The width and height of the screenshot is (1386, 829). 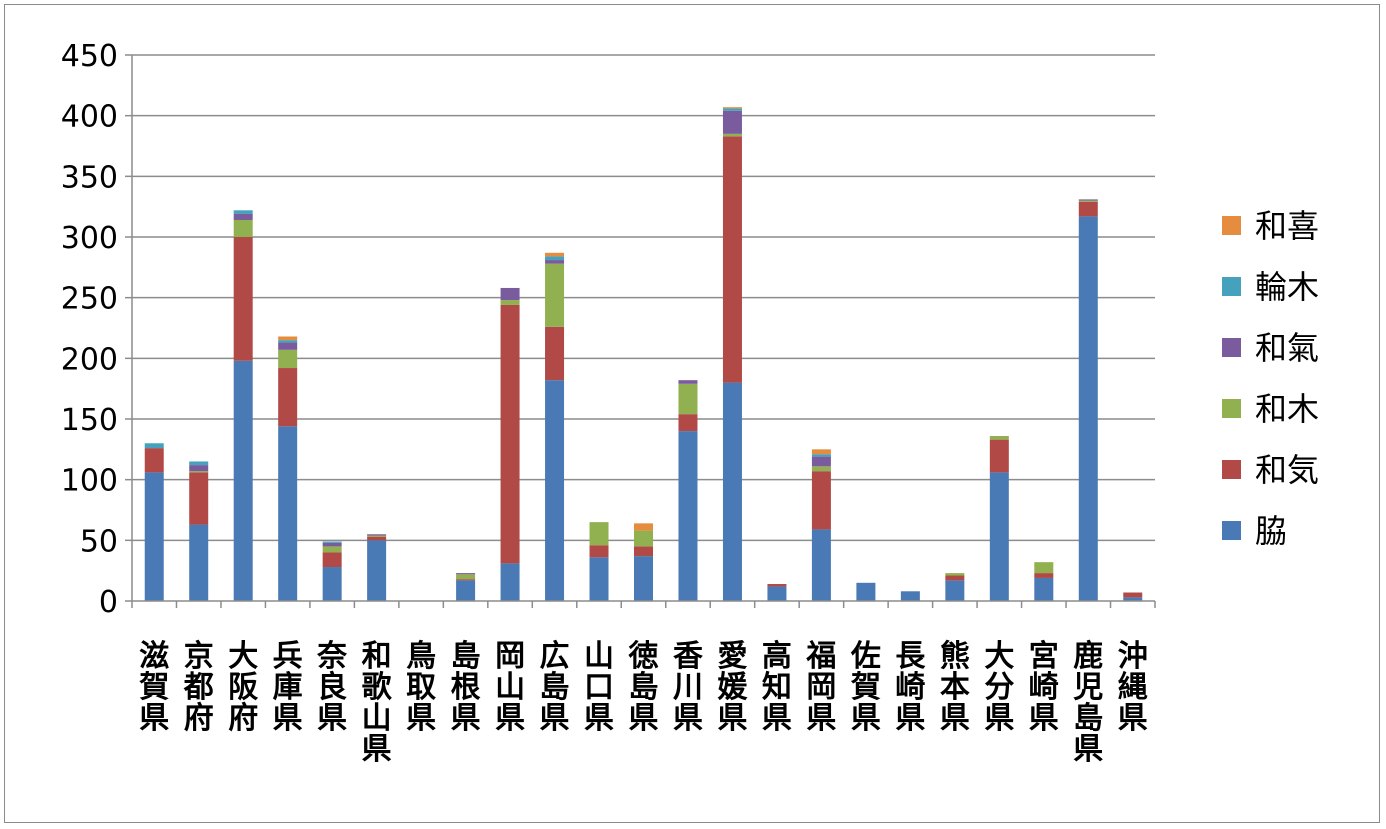 What do you see at coordinates (89, 481) in the screenshot?
I see `y-tick-label: 100` at bounding box center [89, 481].